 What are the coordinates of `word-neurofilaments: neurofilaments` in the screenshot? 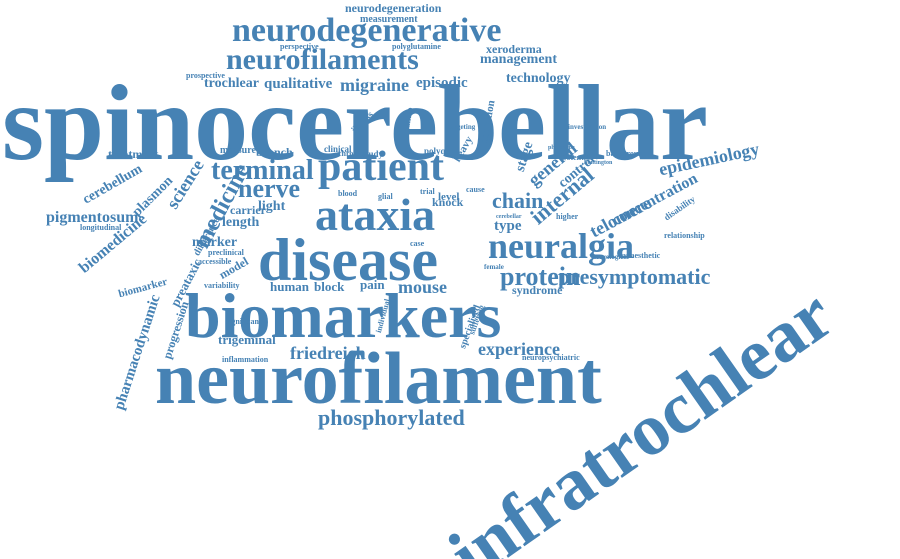 It's located at (322, 59).